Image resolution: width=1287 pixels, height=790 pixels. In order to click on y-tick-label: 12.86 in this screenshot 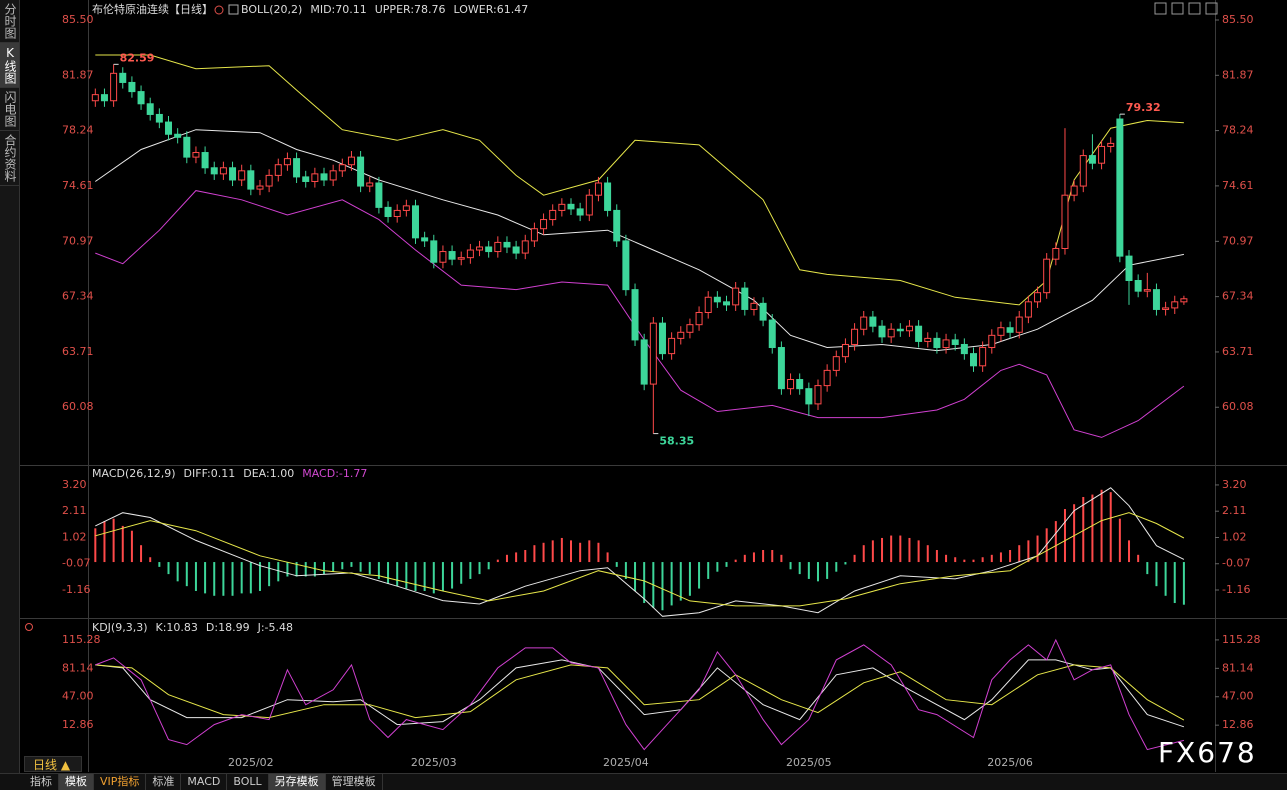, I will do `click(78, 724)`.